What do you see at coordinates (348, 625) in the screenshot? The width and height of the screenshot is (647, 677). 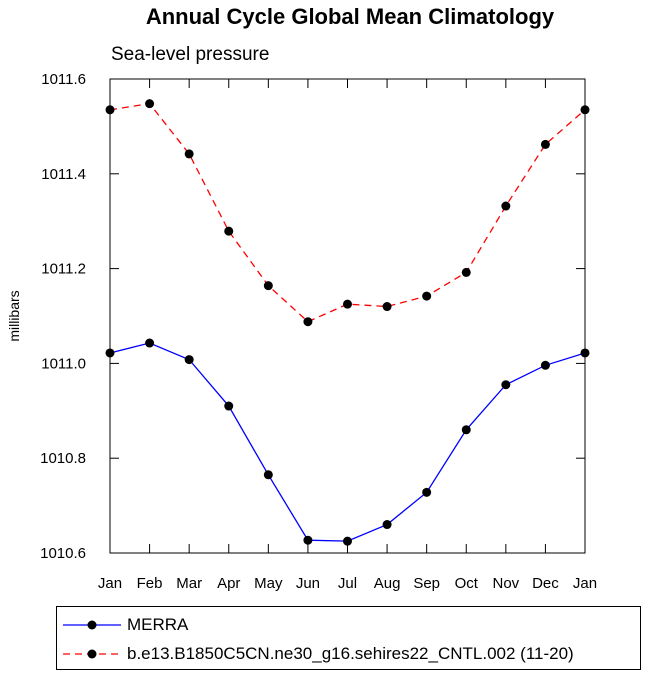 I see `legend-entry-merra: MERRA` at bounding box center [348, 625].